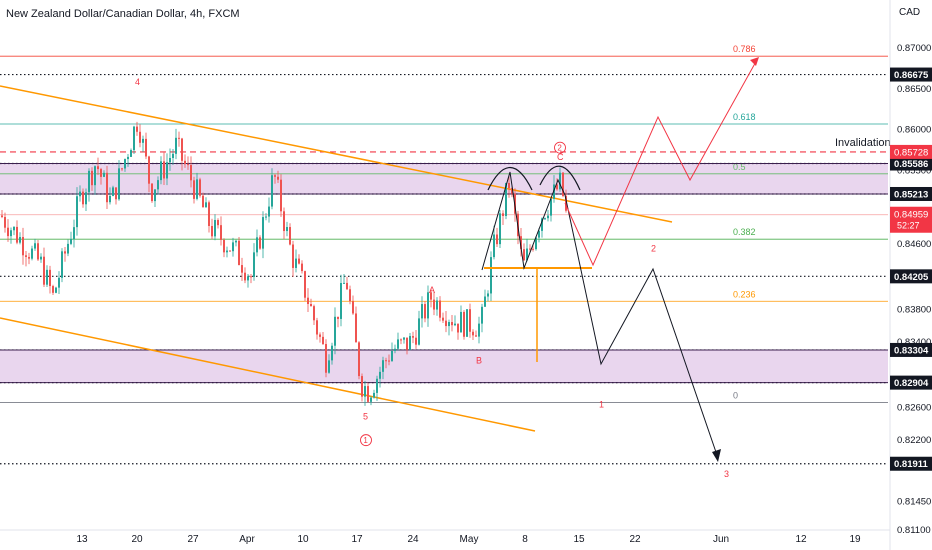  Describe the element at coordinates (801, 539) in the screenshot. I see `time-tick-label: 12` at that location.